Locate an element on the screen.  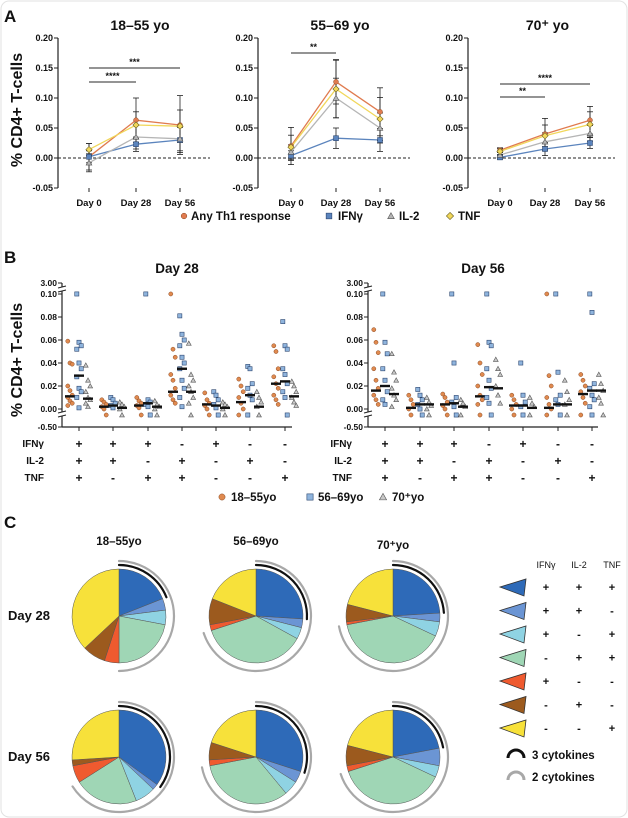
y-tick-label: 0.05 is located at coordinates (454, 128).